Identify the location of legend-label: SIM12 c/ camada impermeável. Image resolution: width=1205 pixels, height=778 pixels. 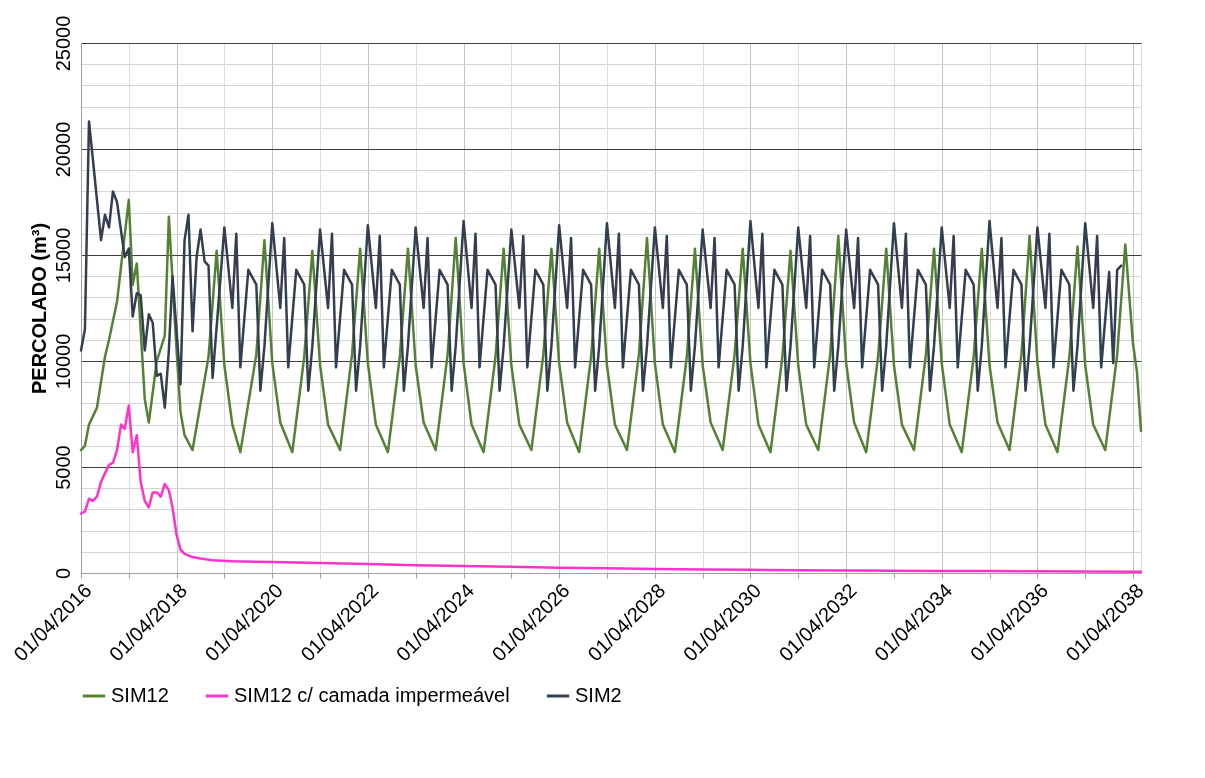
(372, 695).